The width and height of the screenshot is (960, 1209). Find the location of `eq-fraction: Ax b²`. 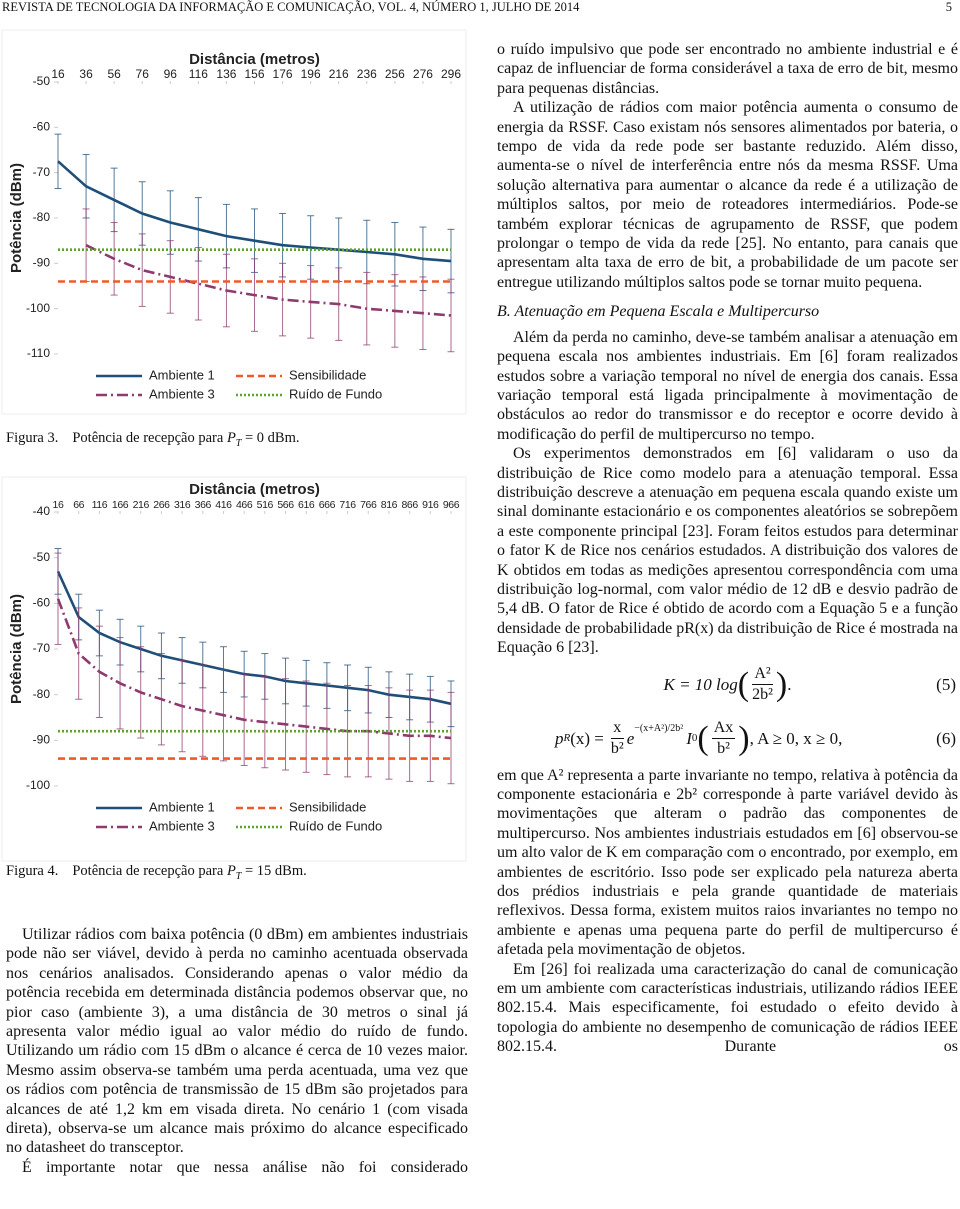

eq-fraction: Ax b² is located at coordinates (723, 738).